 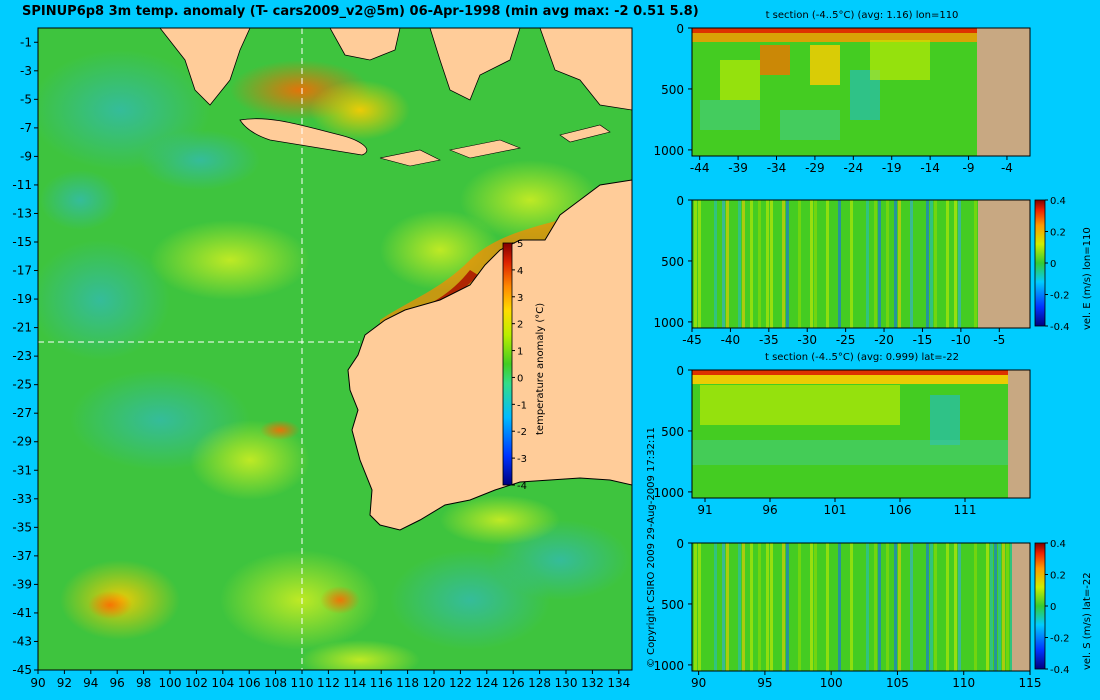 I want to click on map-colorbar-tick-label: 2, so click(x=520, y=325).